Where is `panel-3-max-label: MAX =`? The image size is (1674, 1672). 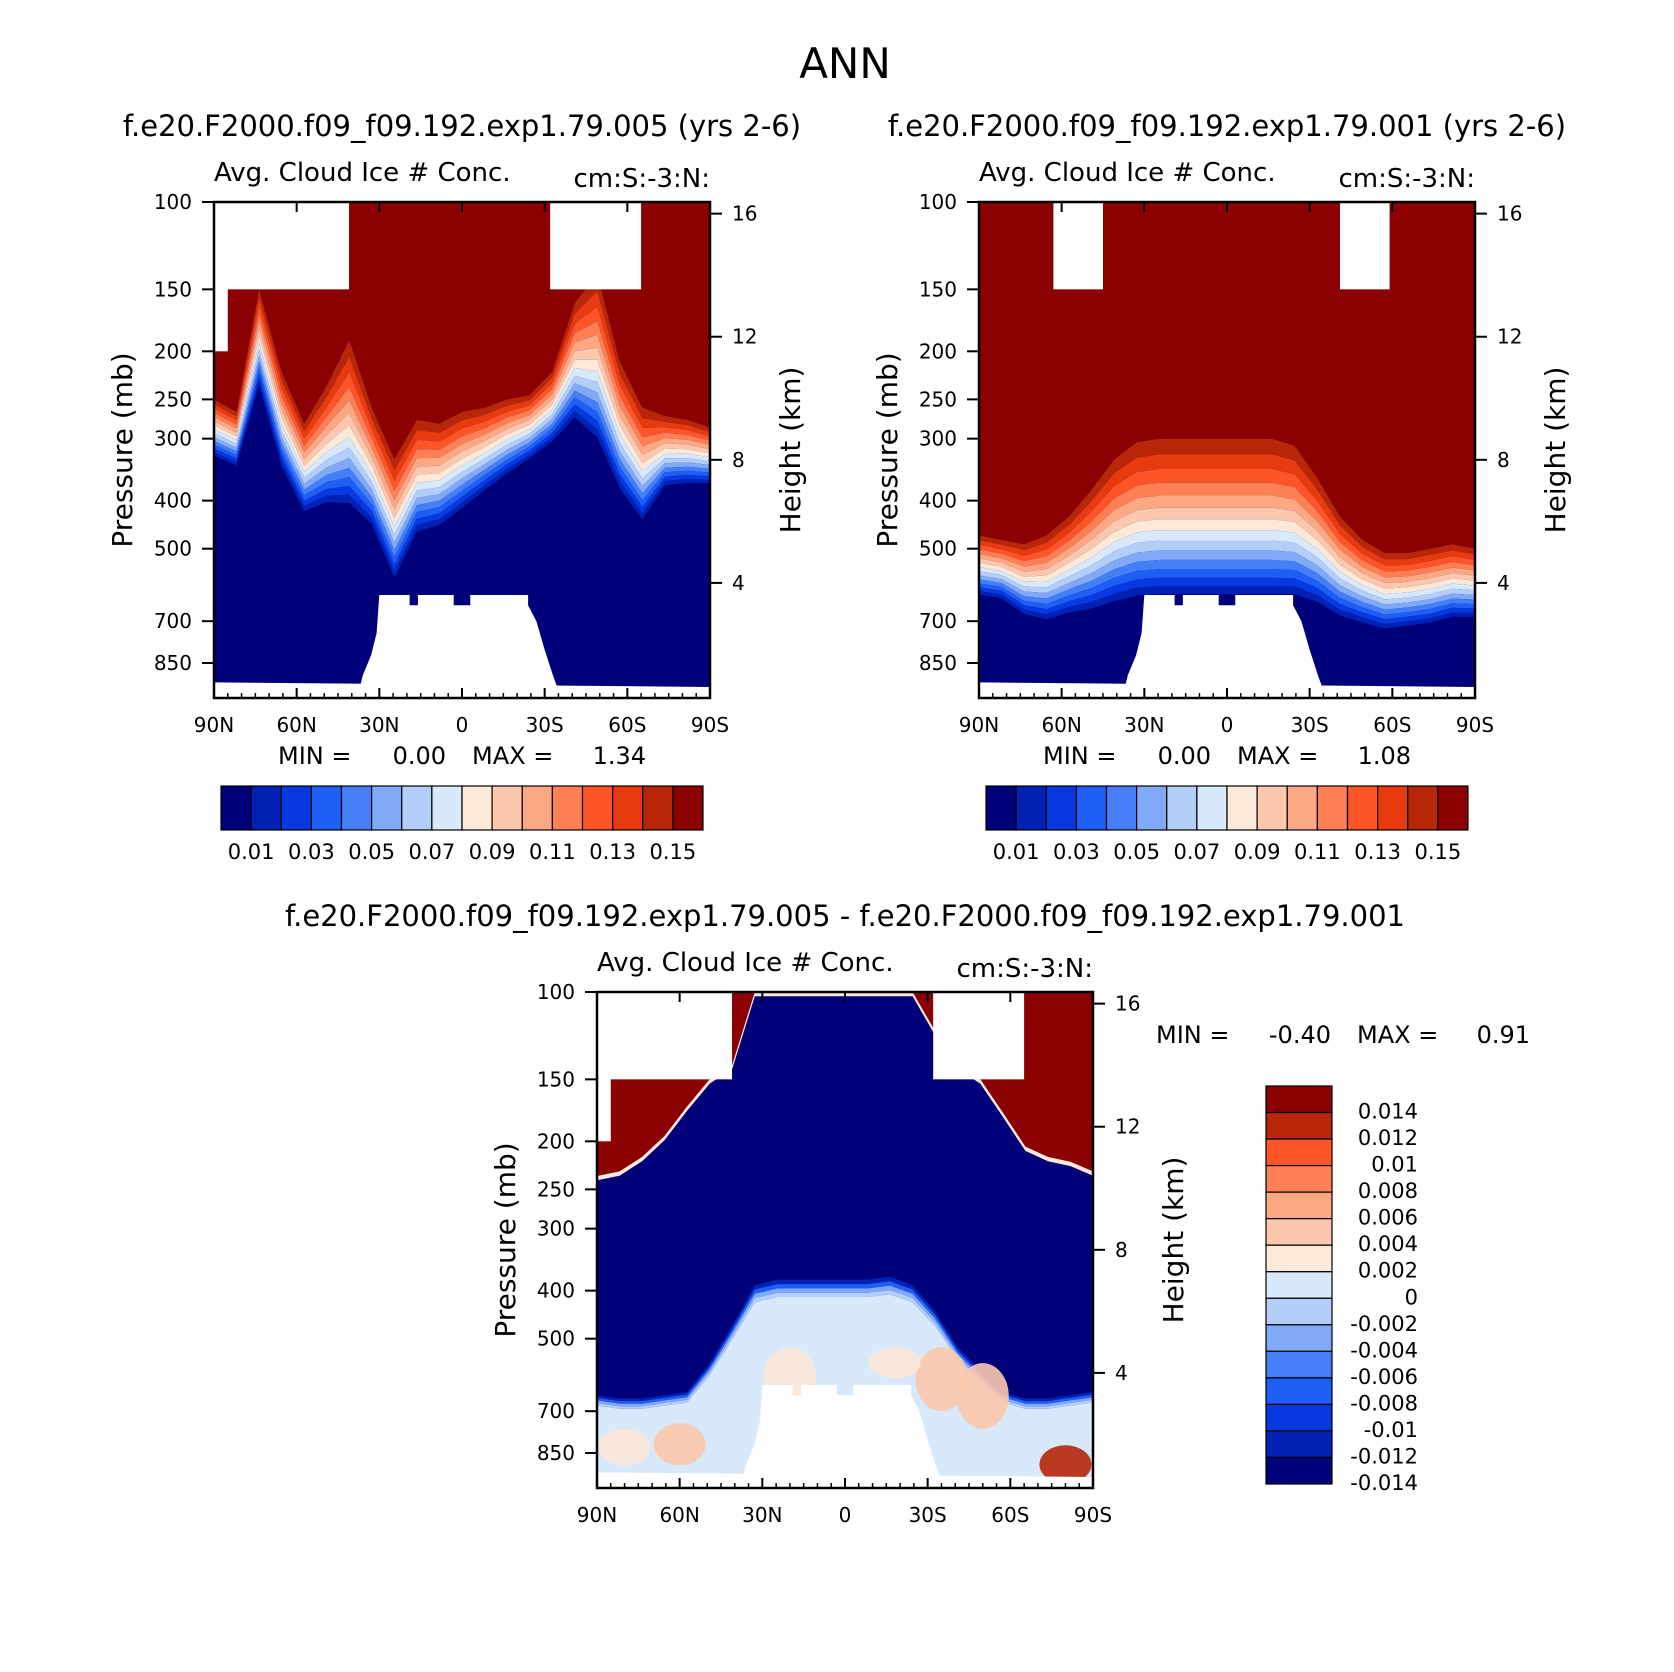 panel-3-max-label: MAX = is located at coordinates (1397, 1035).